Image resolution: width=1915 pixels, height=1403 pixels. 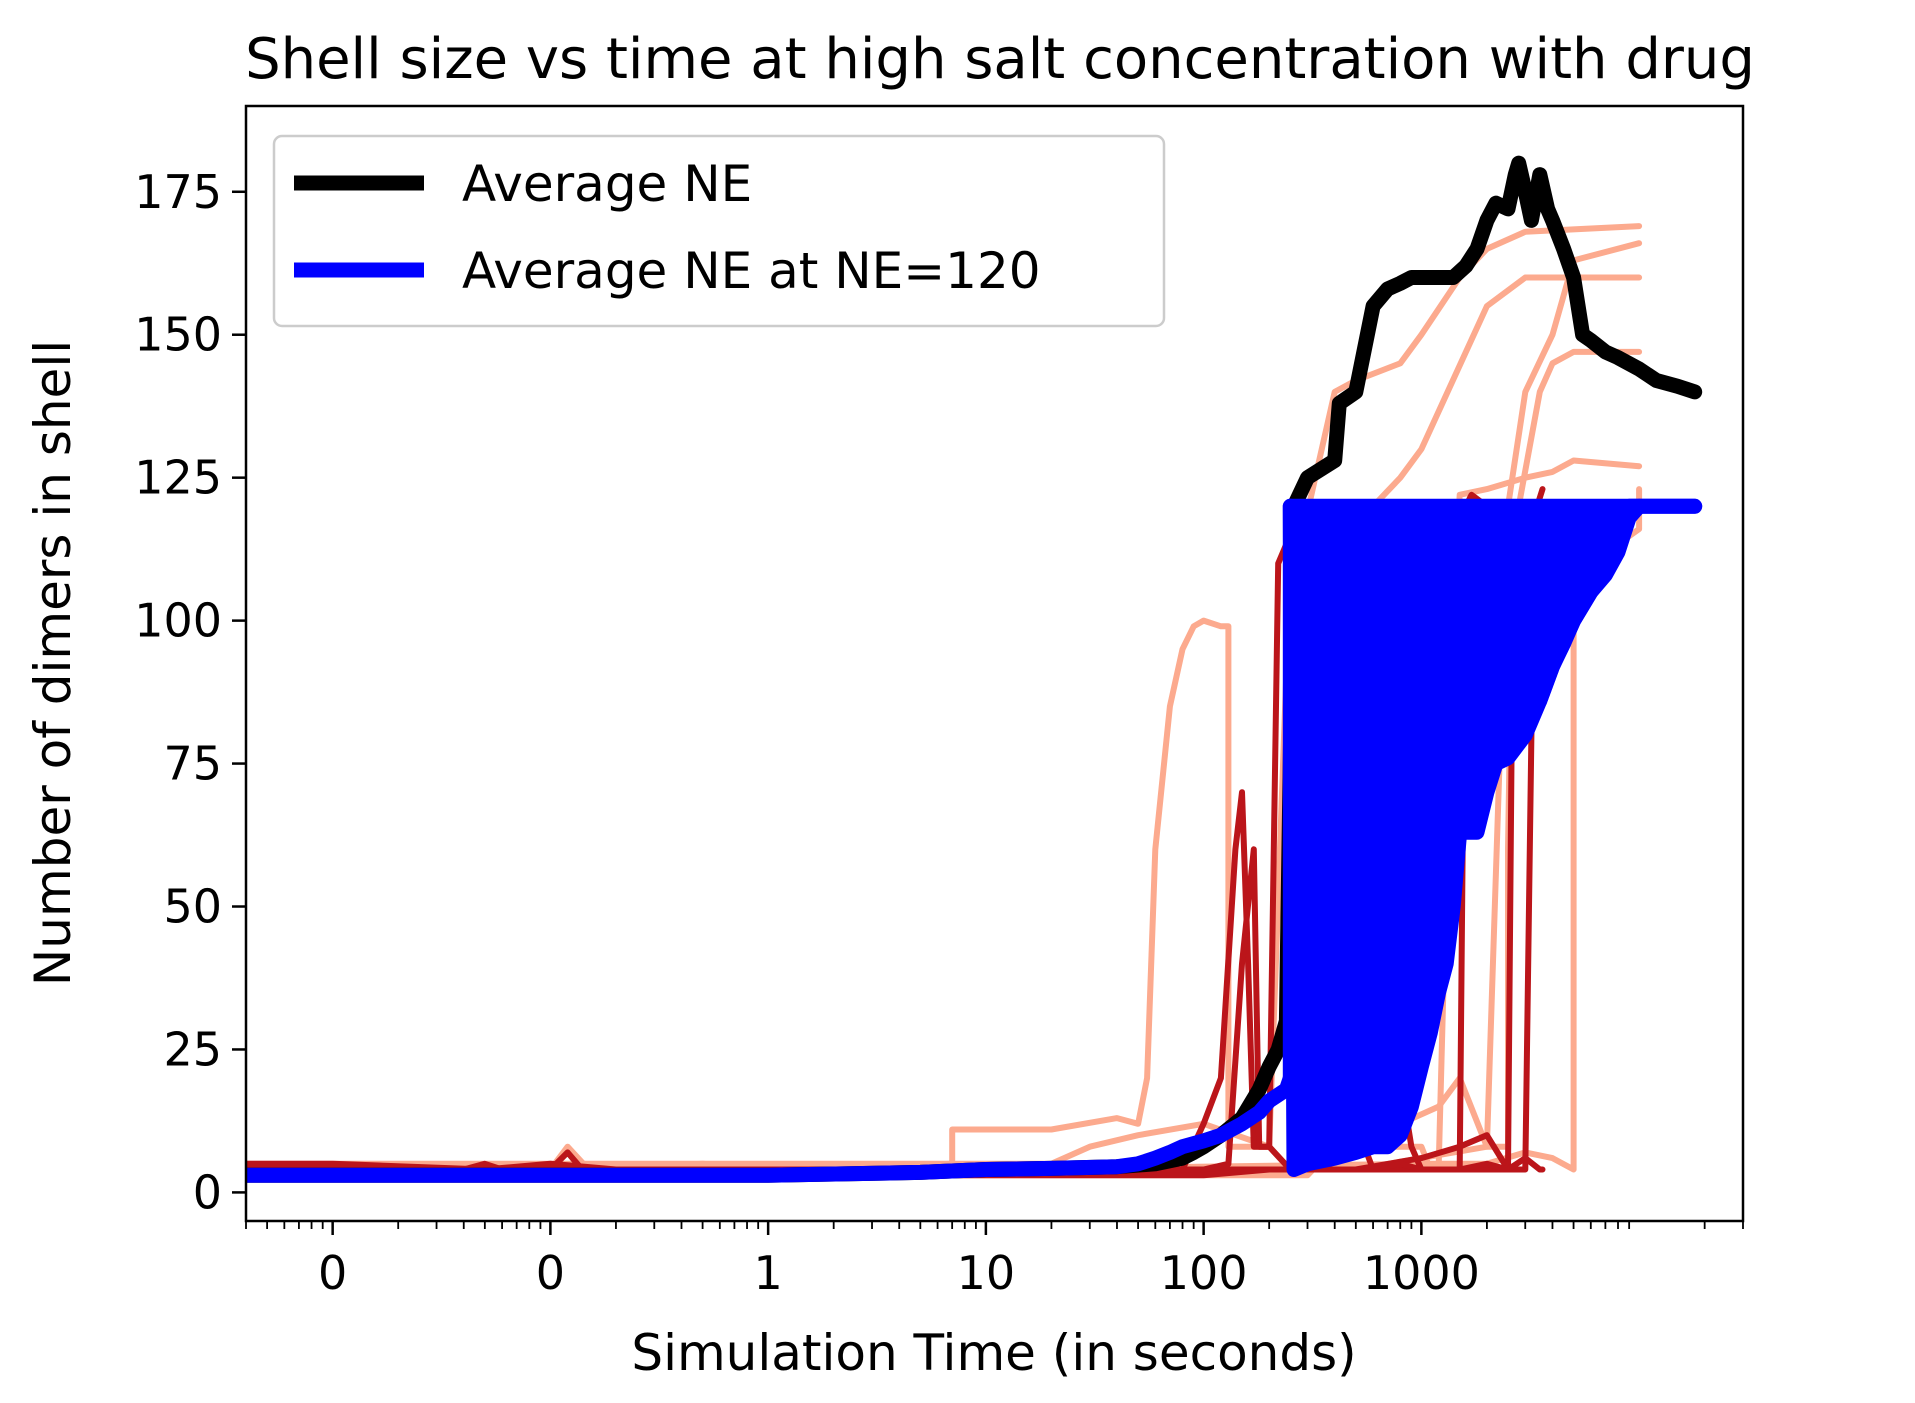 What do you see at coordinates (192, 764) in the screenshot?
I see `y-tick-label-3: 75` at bounding box center [192, 764].